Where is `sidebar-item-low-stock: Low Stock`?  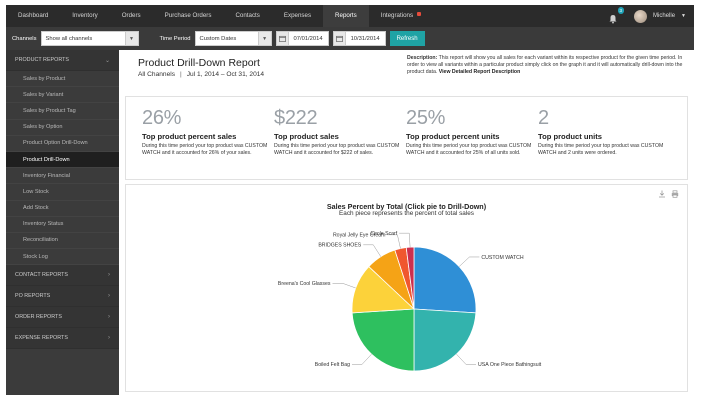 sidebar-item-low-stock: Low Stock is located at coordinates (62, 192).